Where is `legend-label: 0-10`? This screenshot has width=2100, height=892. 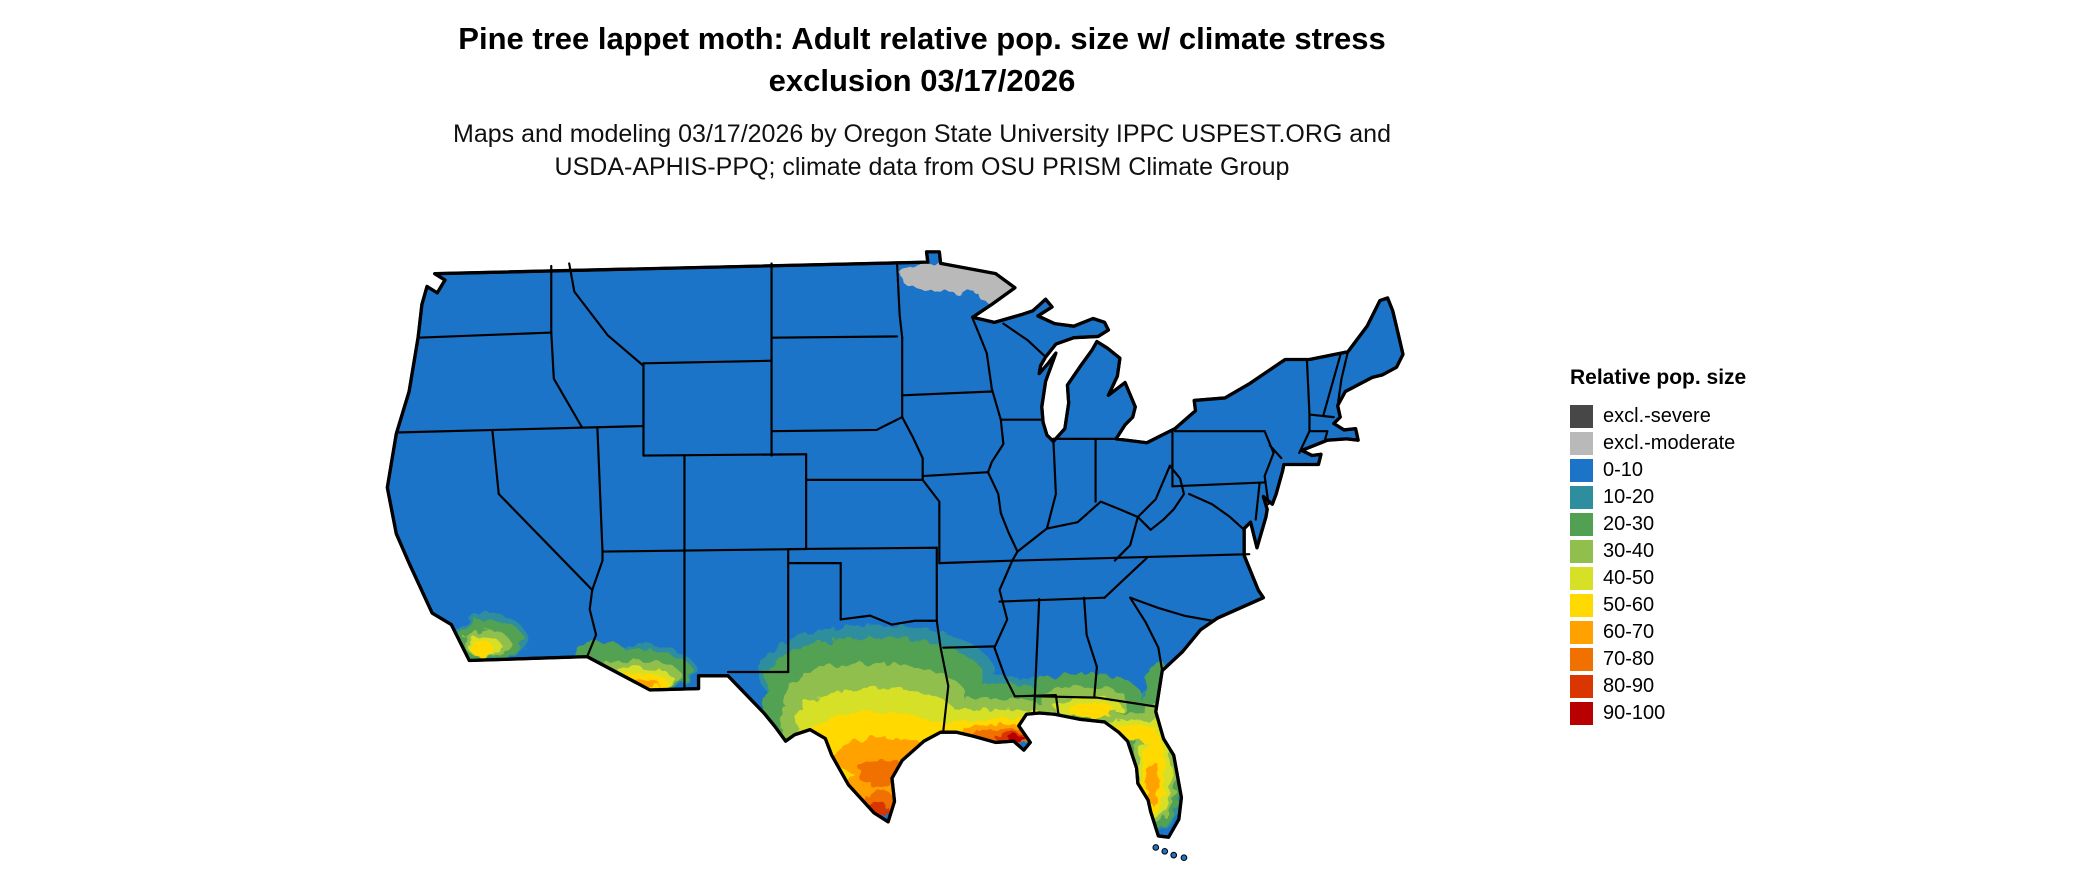 legend-label: 0-10 is located at coordinates (1623, 470).